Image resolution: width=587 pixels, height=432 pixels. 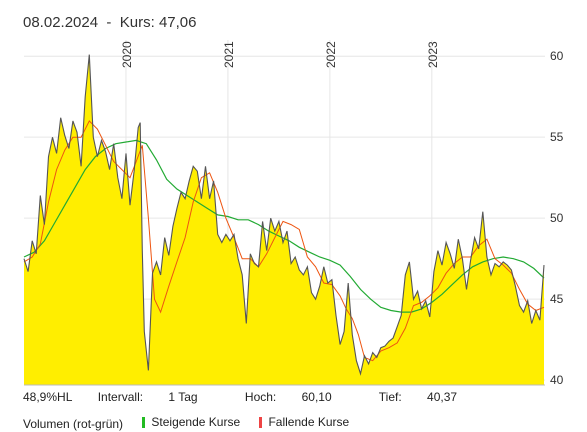 I want to click on y-tick-label: 60, so click(x=557, y=56).